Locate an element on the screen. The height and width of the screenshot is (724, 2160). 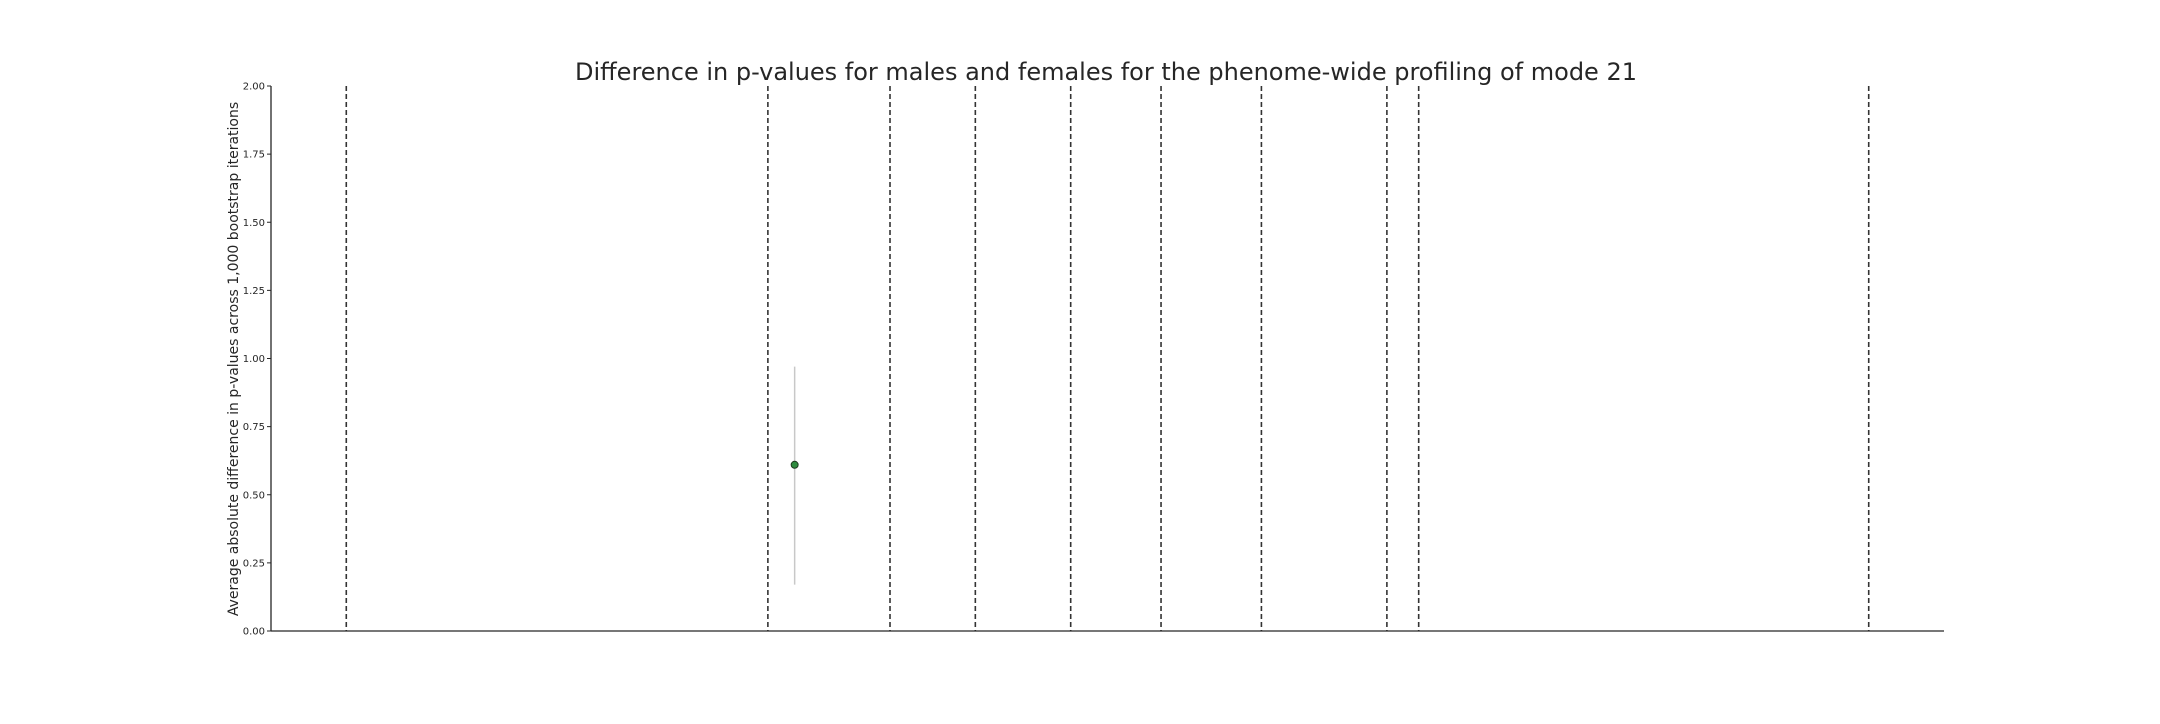
y-axis-ticks: 0.00 0.25 0.50 0.75 1.00 1.25 1.50 1.75 2.00 is located at coordinates (257, 360).